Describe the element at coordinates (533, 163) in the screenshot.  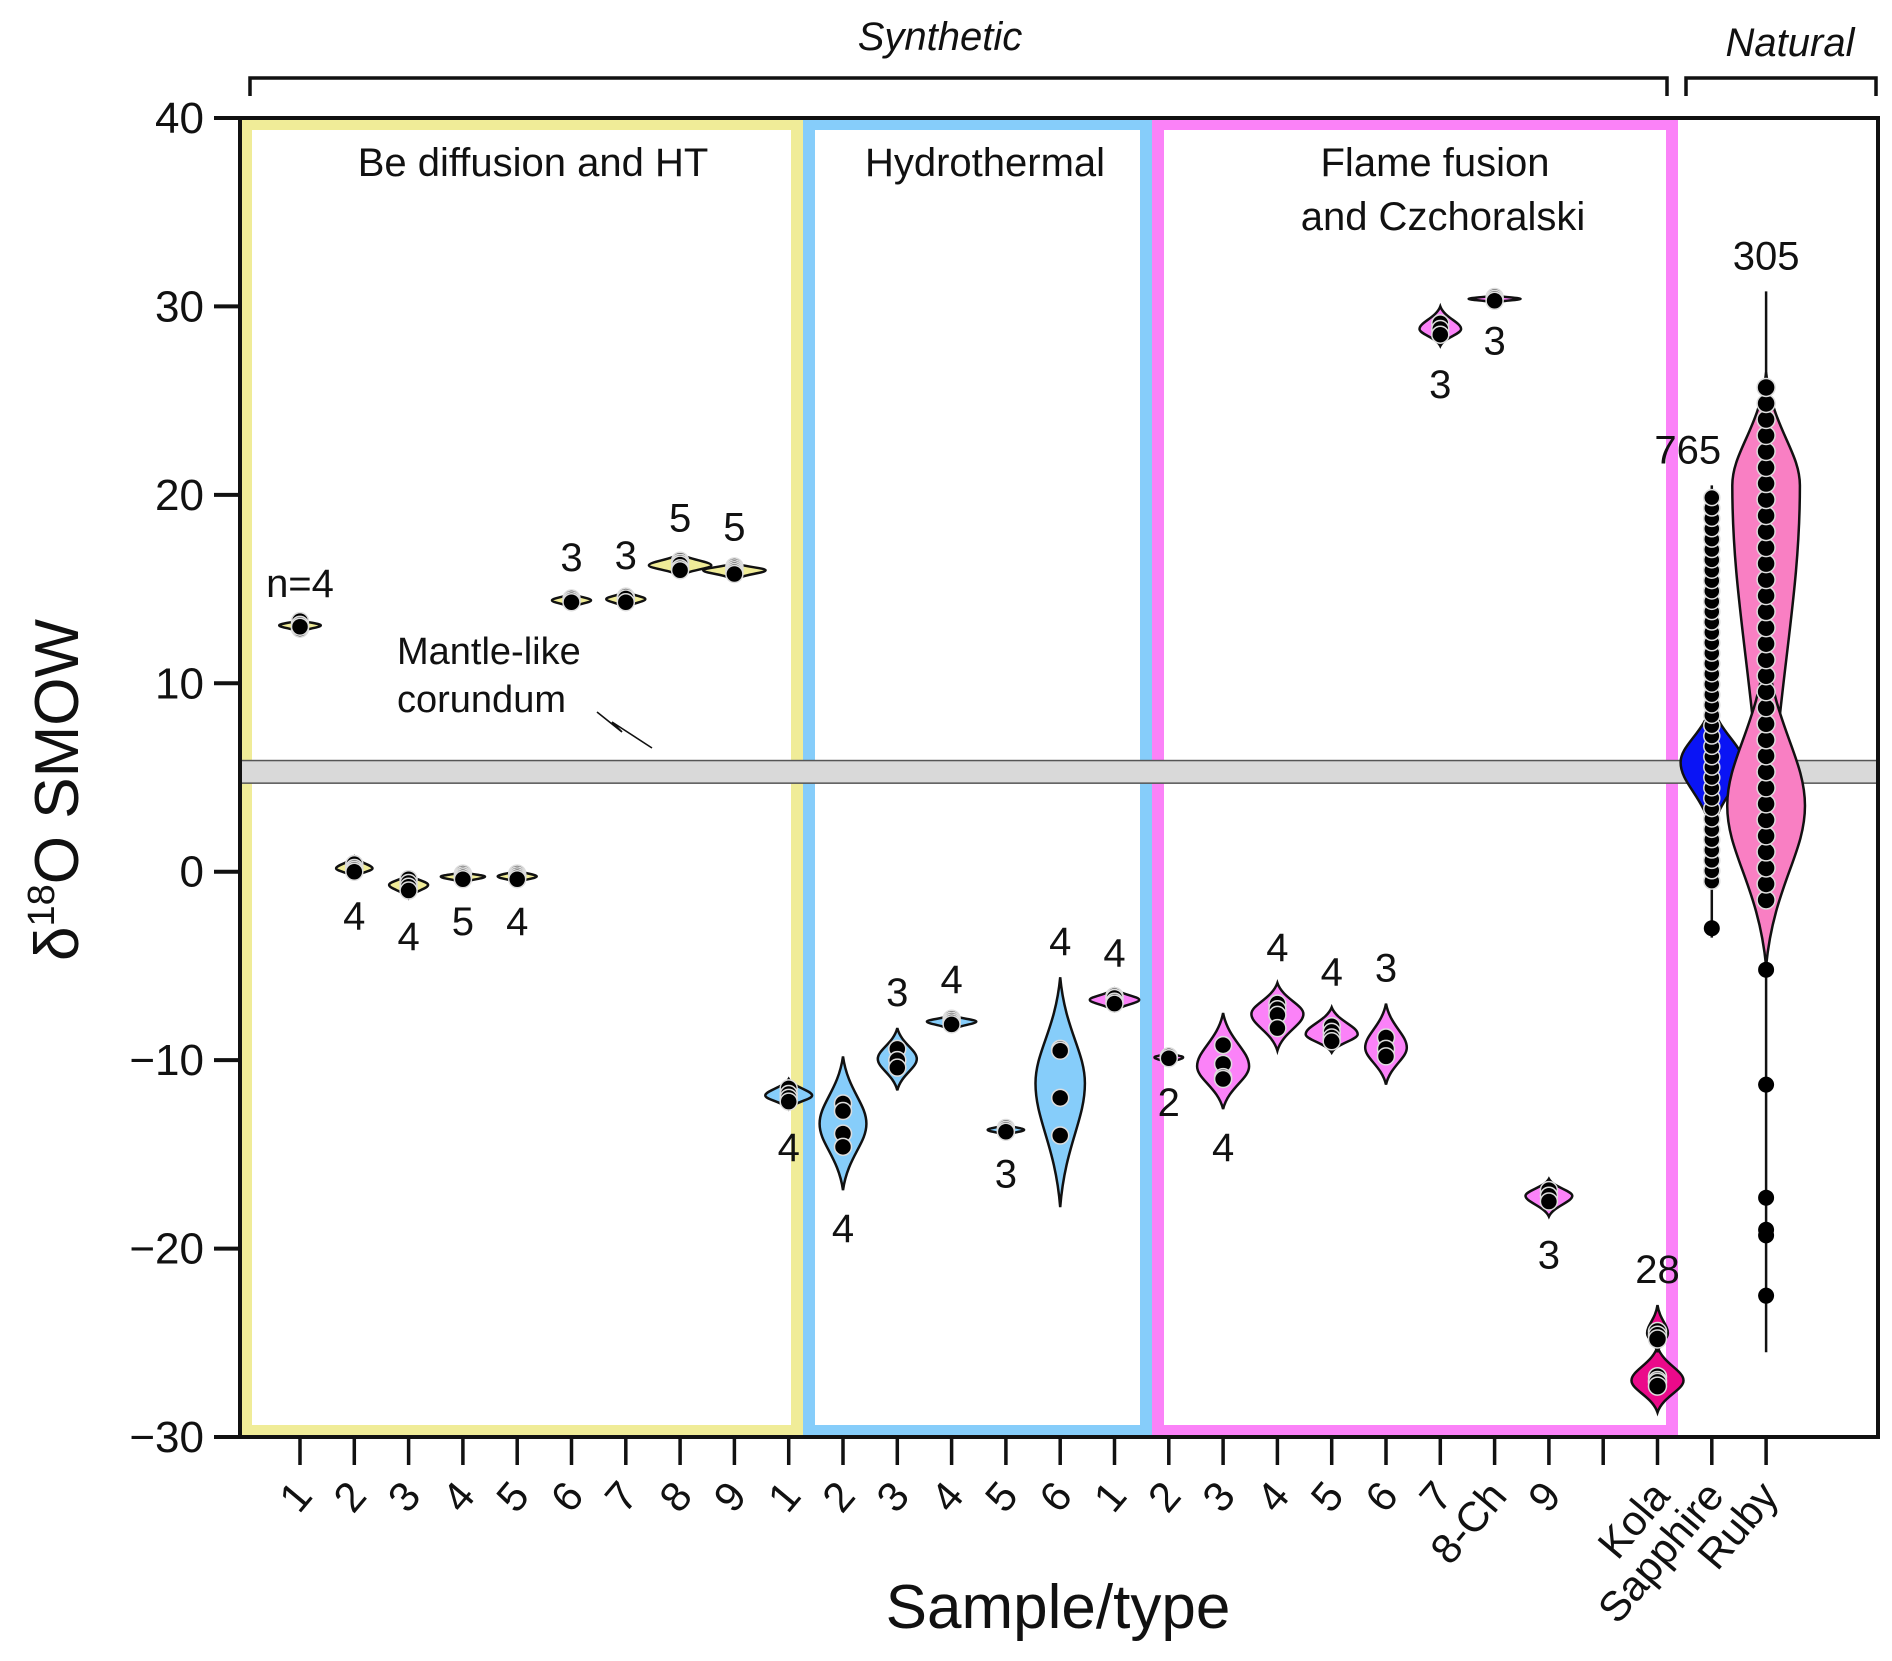
I see `group-label-be-diffusion: Be diffusion and HT` at that location.